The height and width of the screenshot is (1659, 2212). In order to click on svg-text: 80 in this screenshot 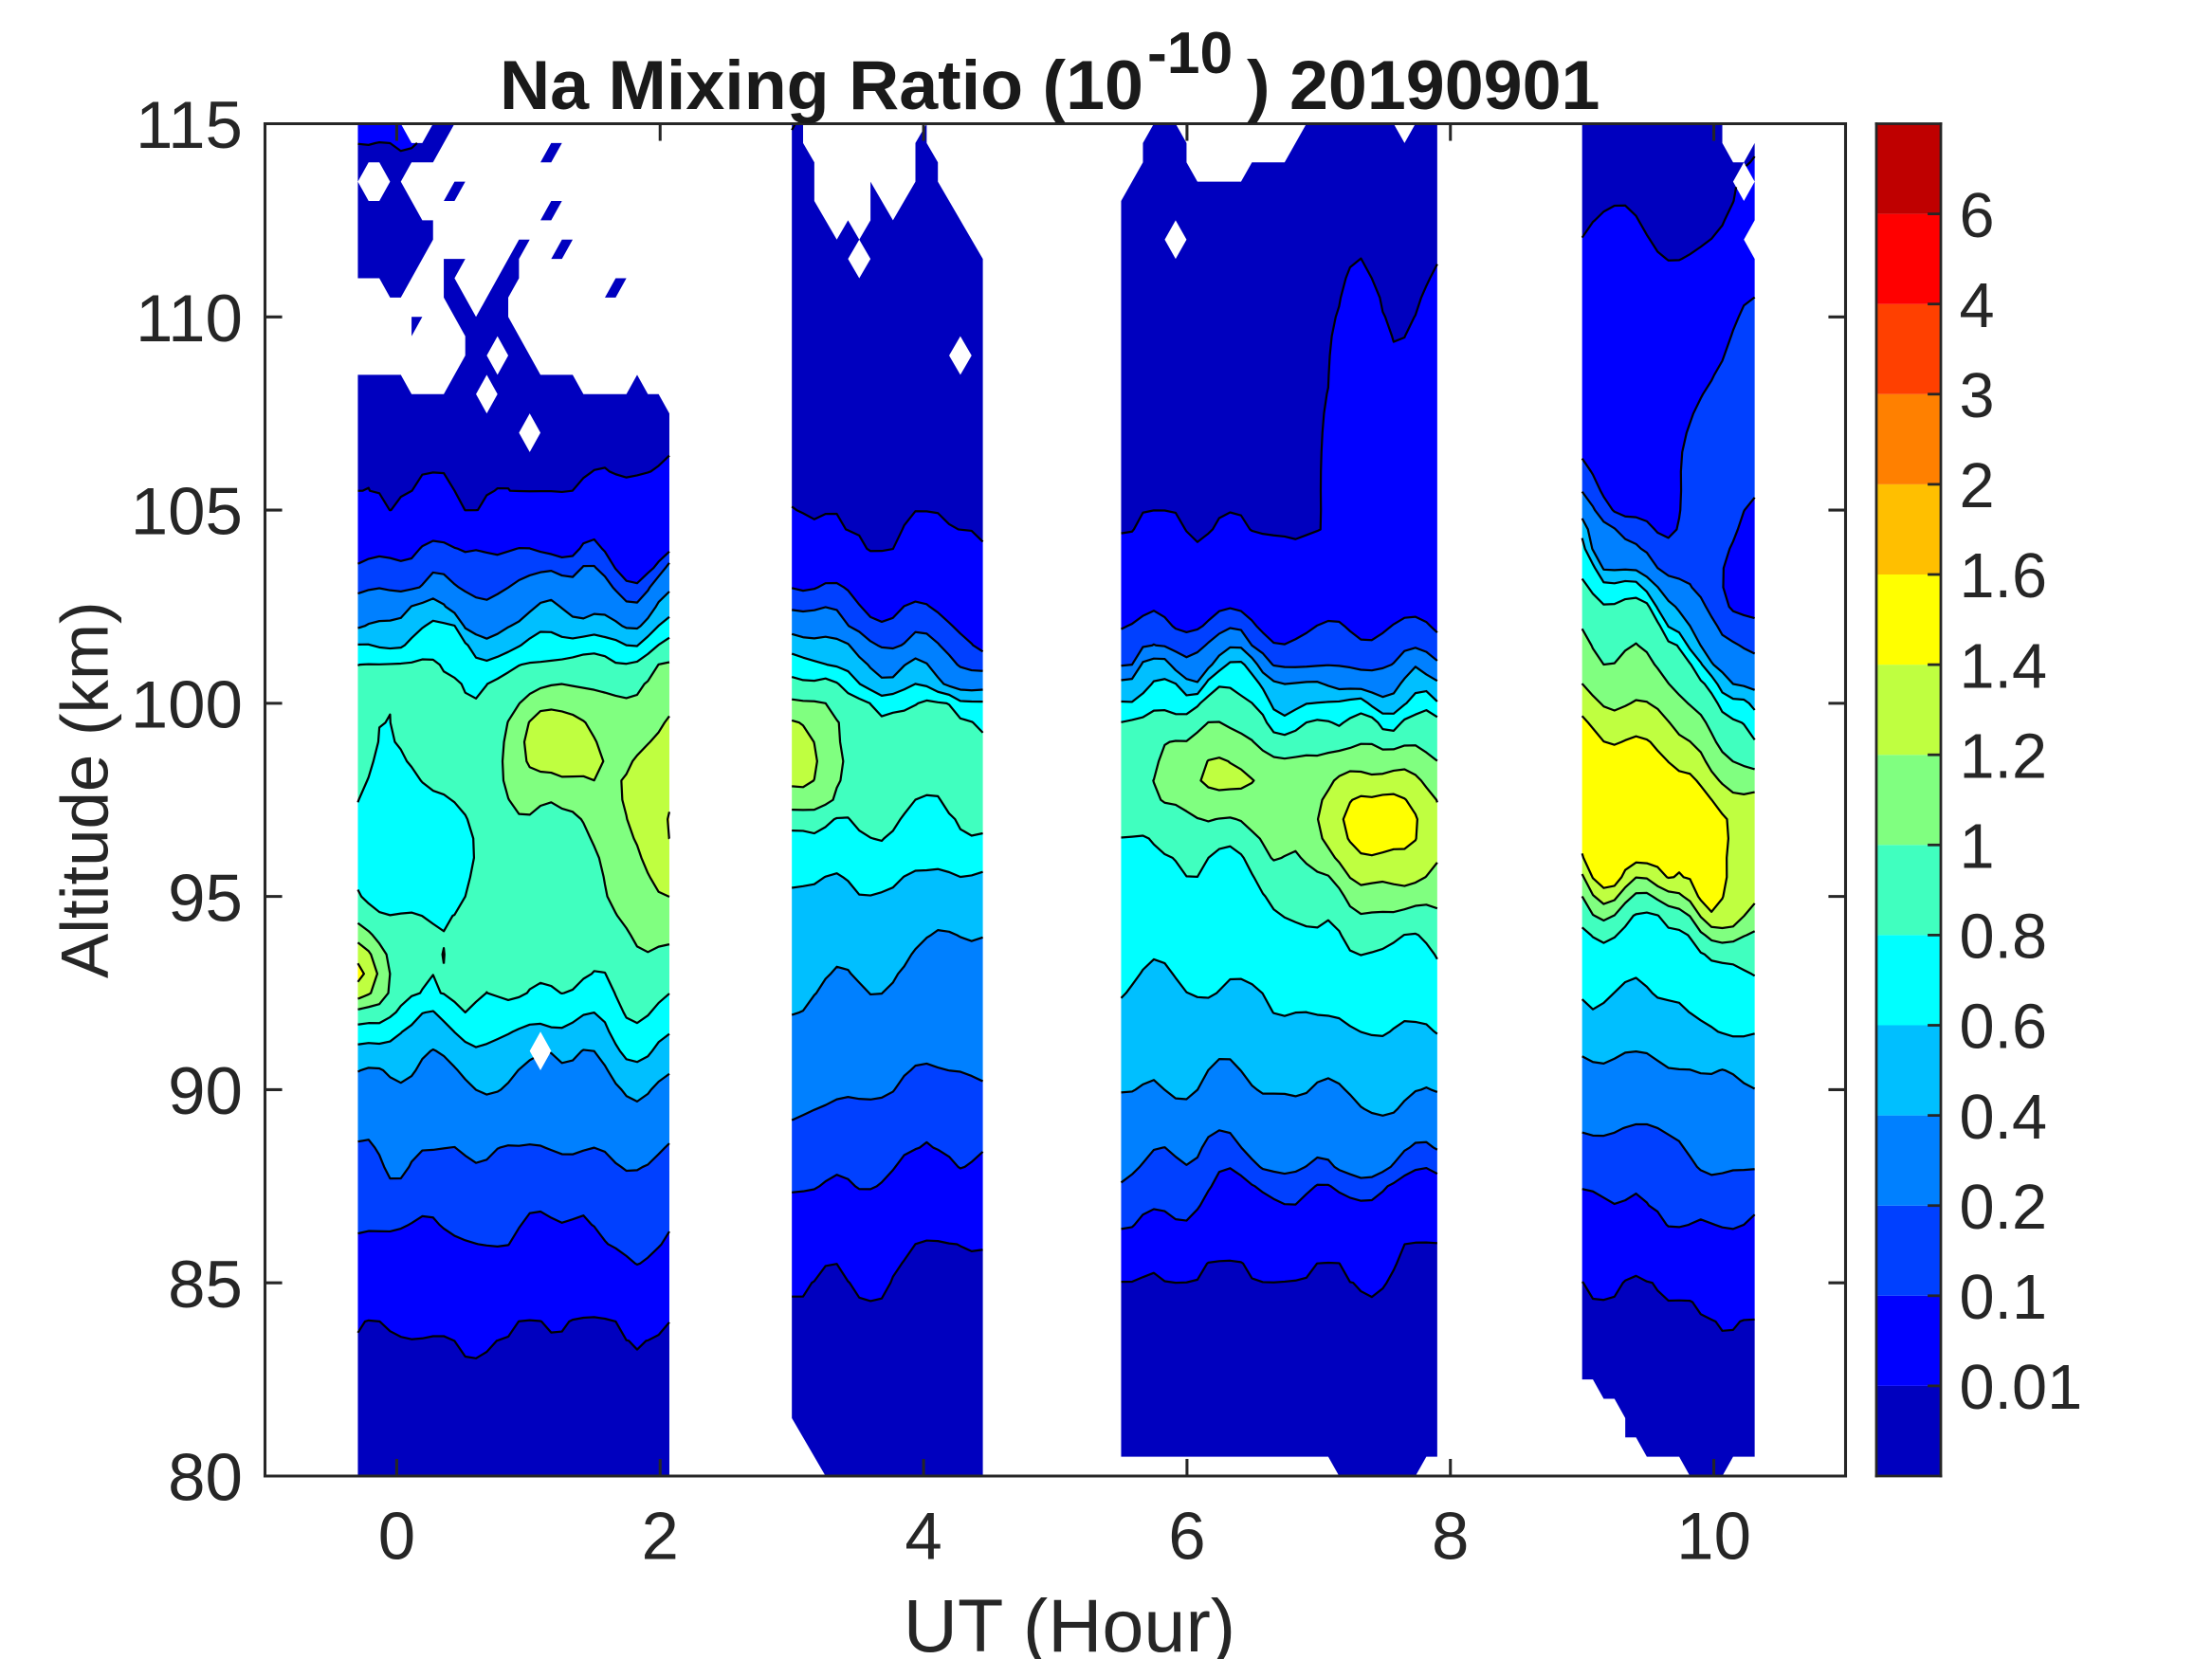, I will do `click(205, 1478)`.